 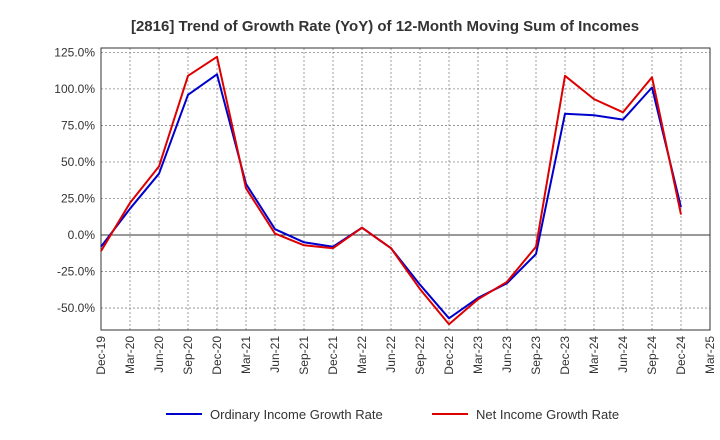 What do you see at coordinates (623, 354) in the screenshot?
I see `x-tick-label: Jun-24` at bounding box center [623, 354].